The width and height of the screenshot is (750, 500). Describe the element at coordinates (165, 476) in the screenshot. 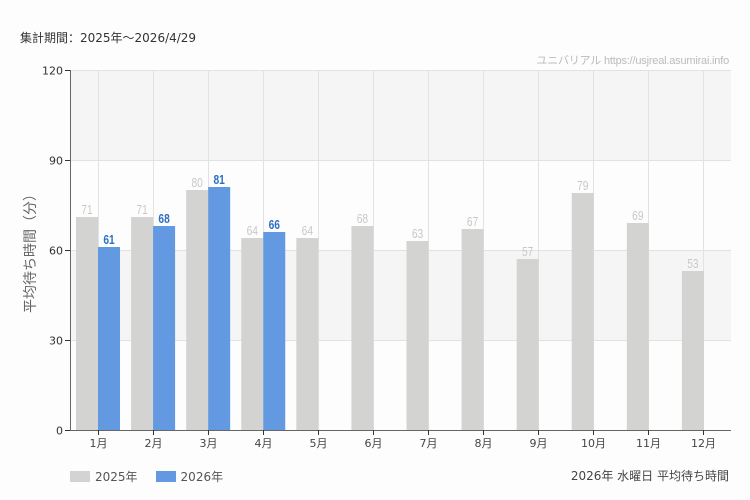

I see `legend-swatch-2026` at that location.